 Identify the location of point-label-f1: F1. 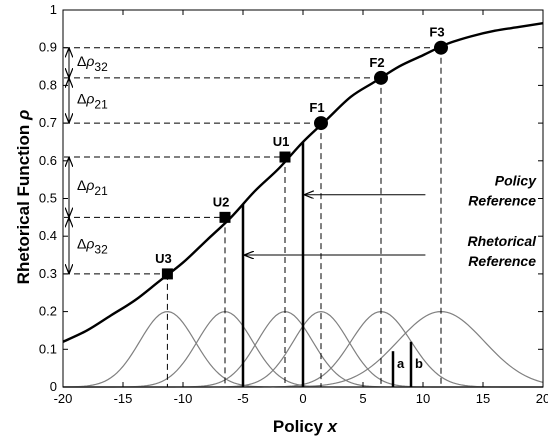
(316, 107).